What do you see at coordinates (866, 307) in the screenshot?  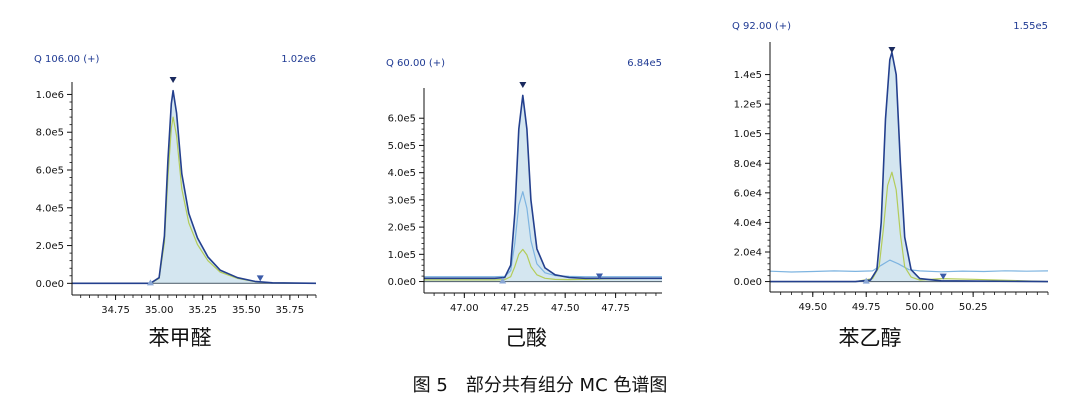 I see `x-tick-label: 49.75` at bounding box center [866, 307].